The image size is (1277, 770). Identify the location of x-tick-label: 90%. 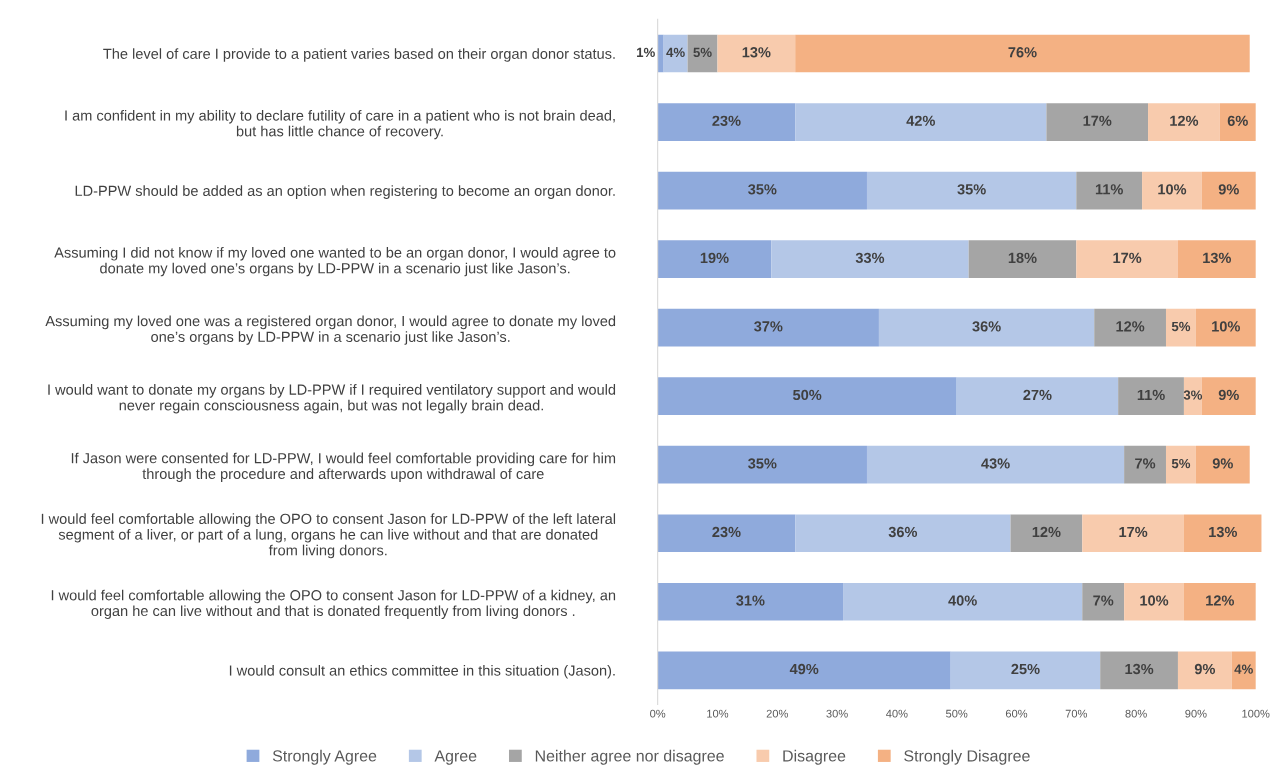
(1196, 713).